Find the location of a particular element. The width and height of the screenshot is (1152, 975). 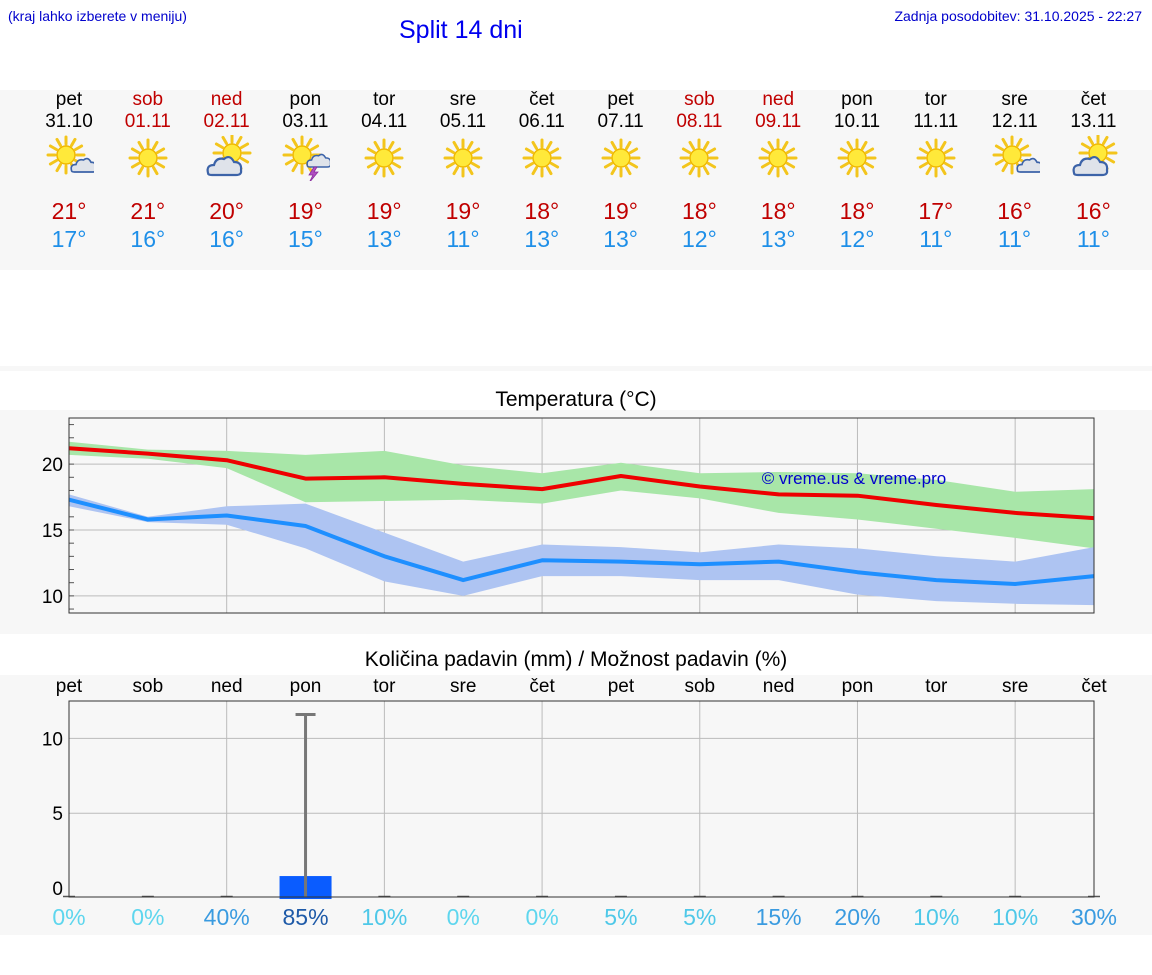

min-temp-band is located at coordinates (581, 550).